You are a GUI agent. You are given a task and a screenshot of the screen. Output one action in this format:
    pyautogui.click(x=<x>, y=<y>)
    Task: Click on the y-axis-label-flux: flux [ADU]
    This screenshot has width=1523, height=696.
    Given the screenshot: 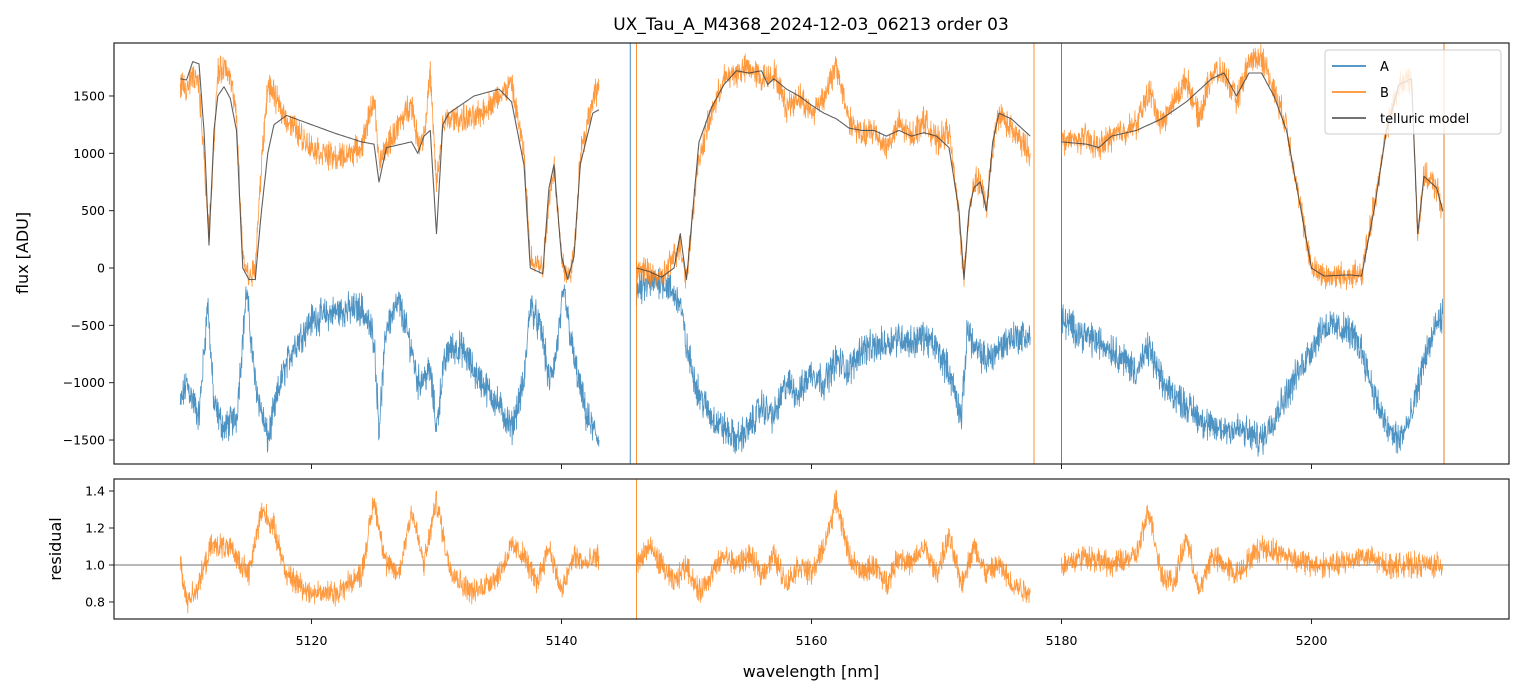 What is the action you would take?
    pyautogui.click(x=22, y=253)
    